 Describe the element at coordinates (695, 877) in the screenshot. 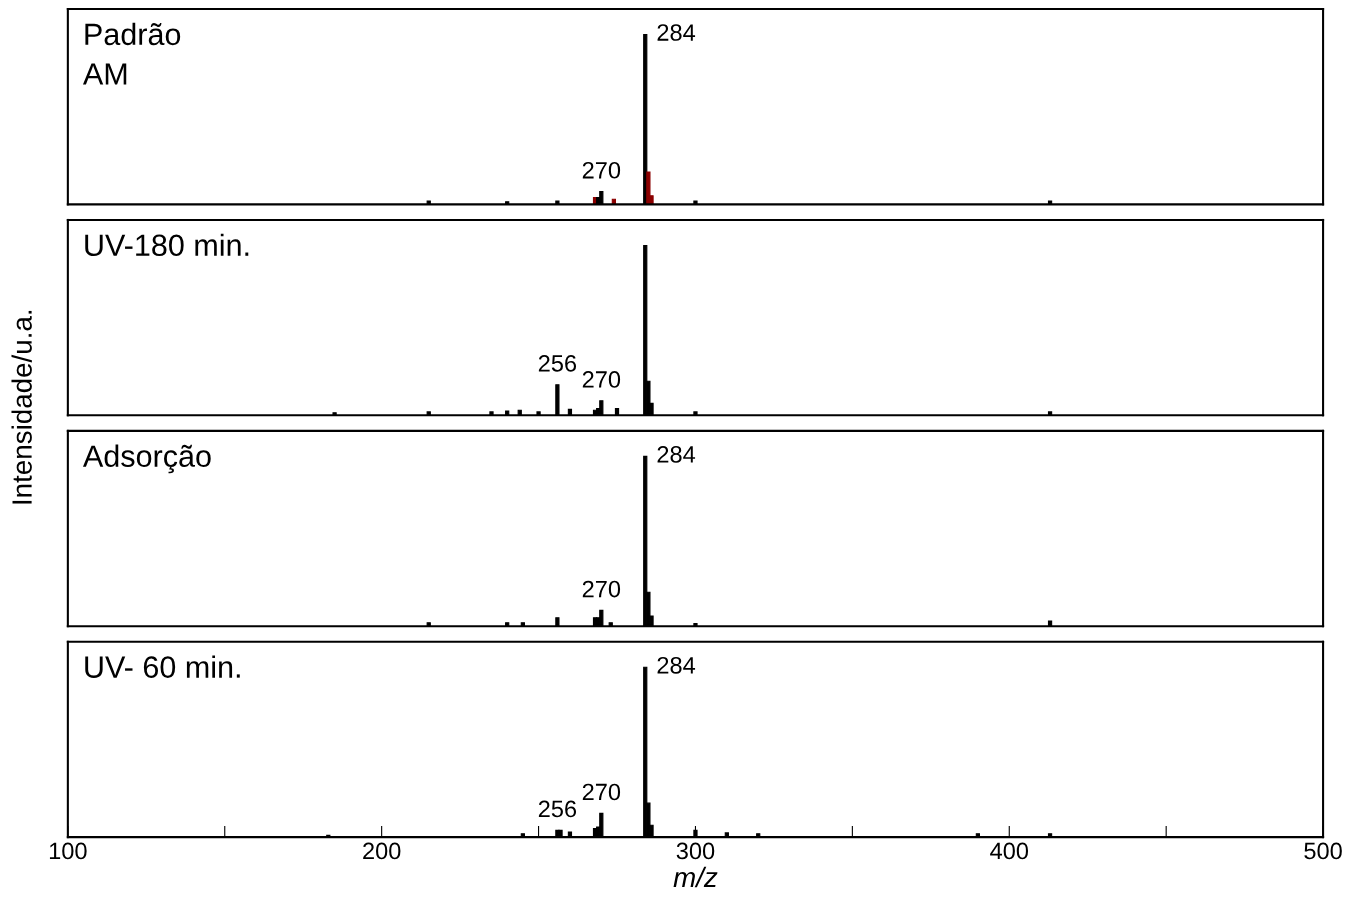

I see `x-axis-title: m/z` at that location.